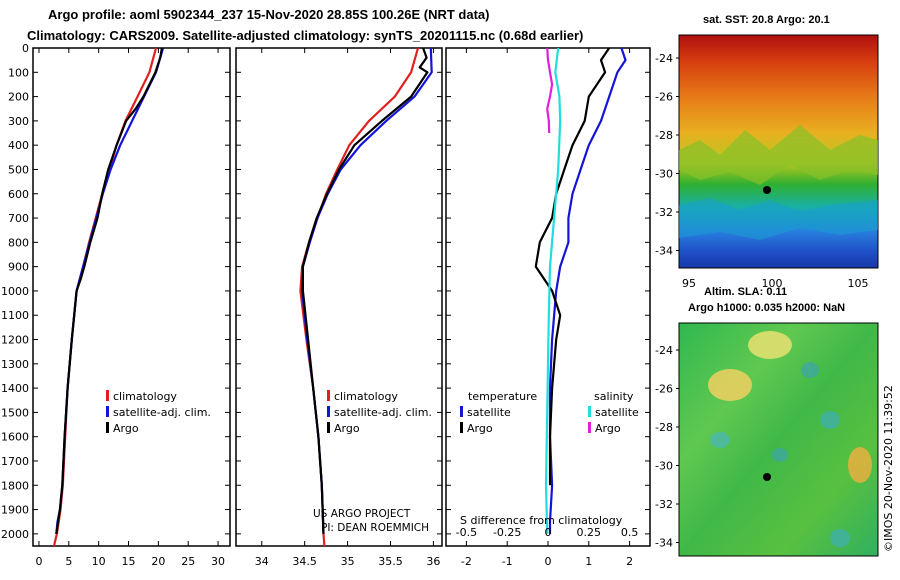  What do you see at coordinates (145, 396) in the screenshot?
I see `legend-clim-label: climatology` at bounding box center [145, 396].